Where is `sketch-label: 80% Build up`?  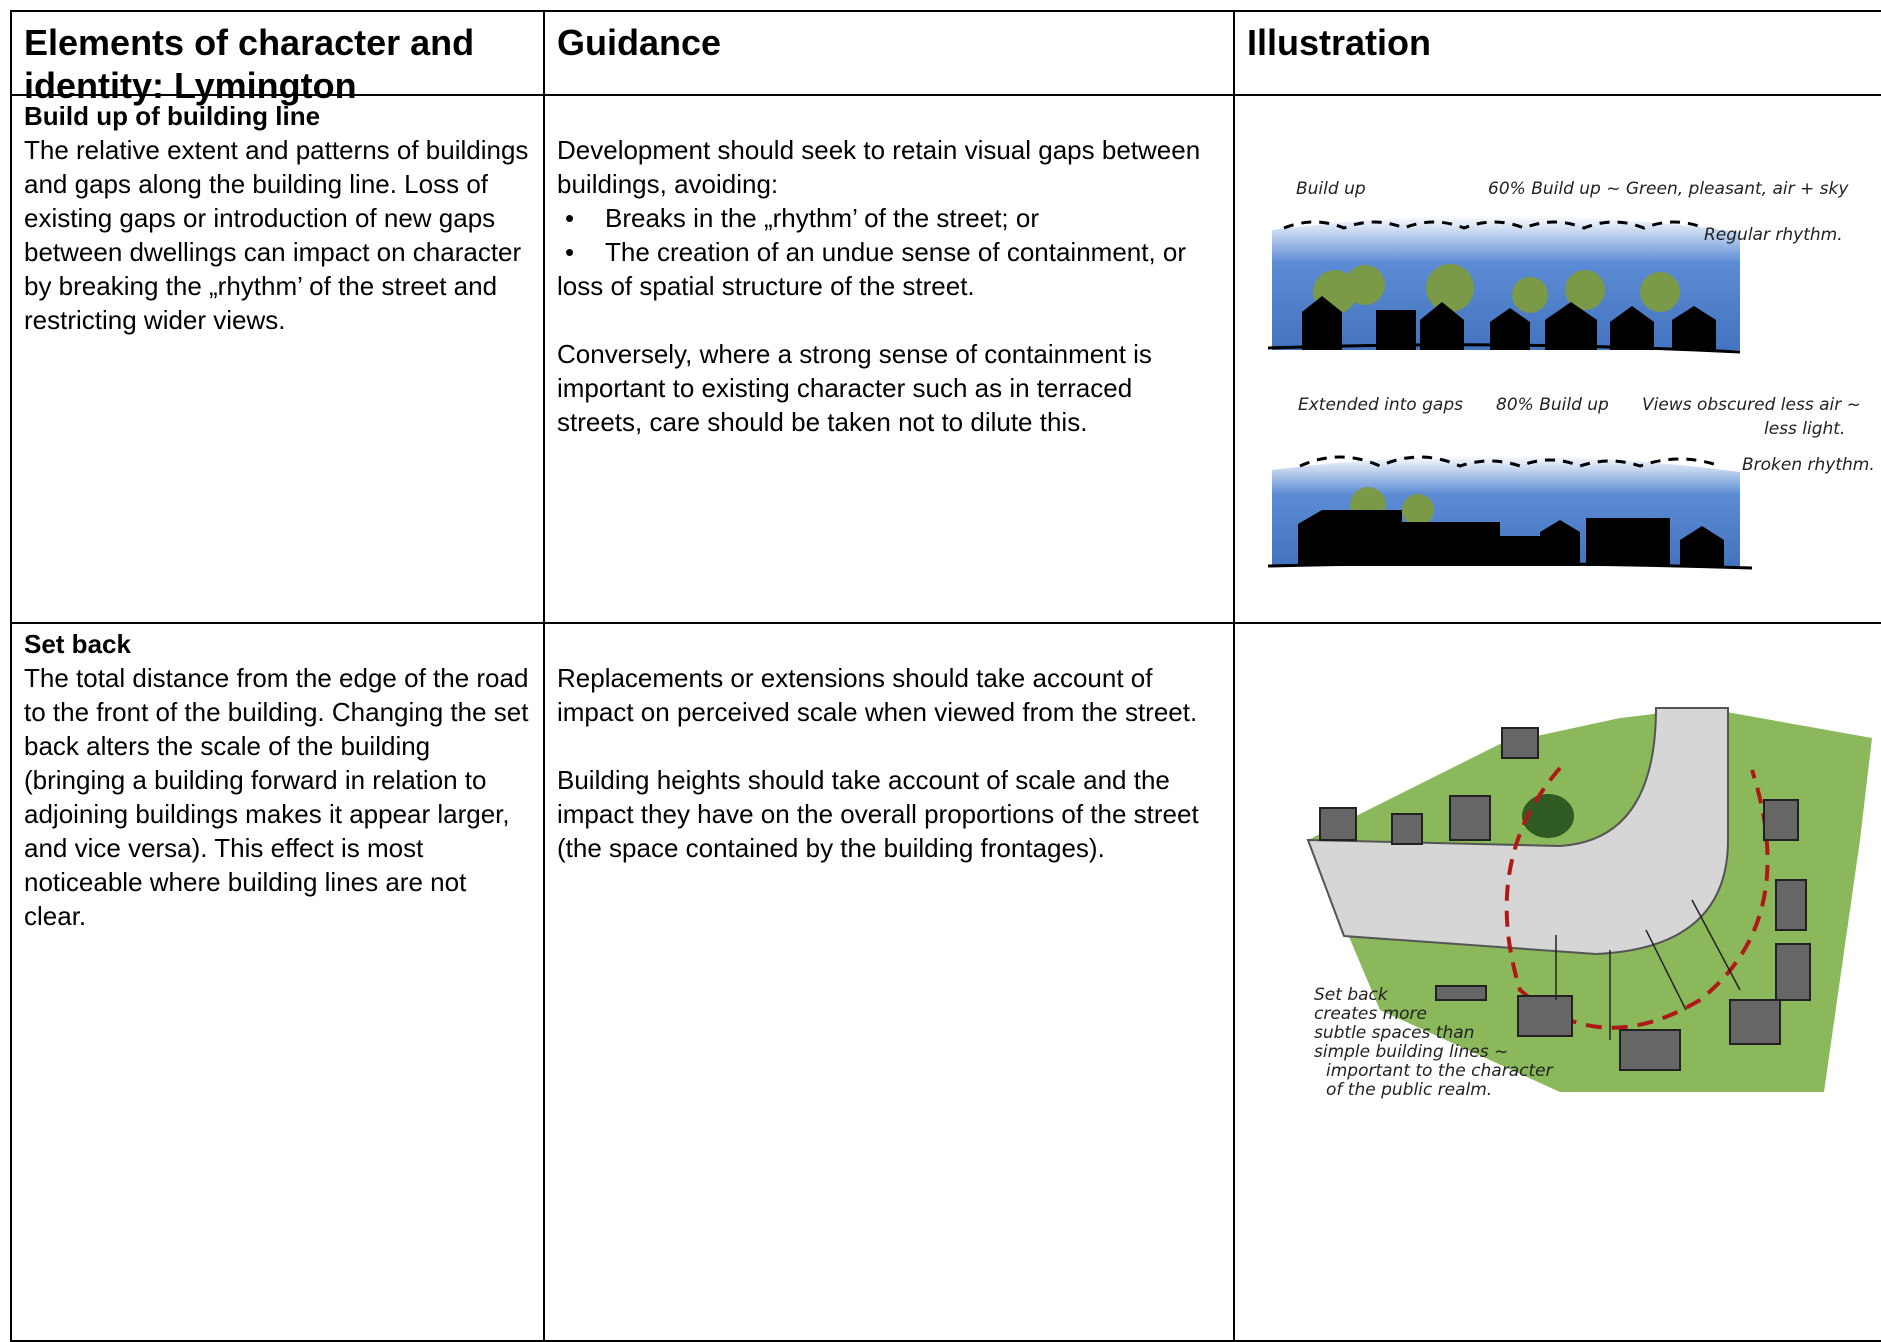 sketch-label: 80% Build up is located at coordinates (1552, 405).